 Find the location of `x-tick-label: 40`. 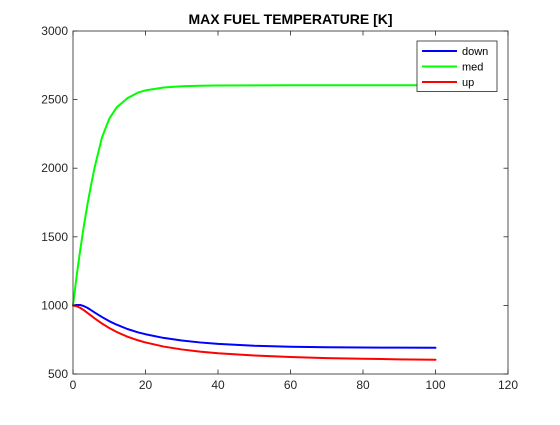

x-tick-label: 40 is located at coordinates (218, 385).